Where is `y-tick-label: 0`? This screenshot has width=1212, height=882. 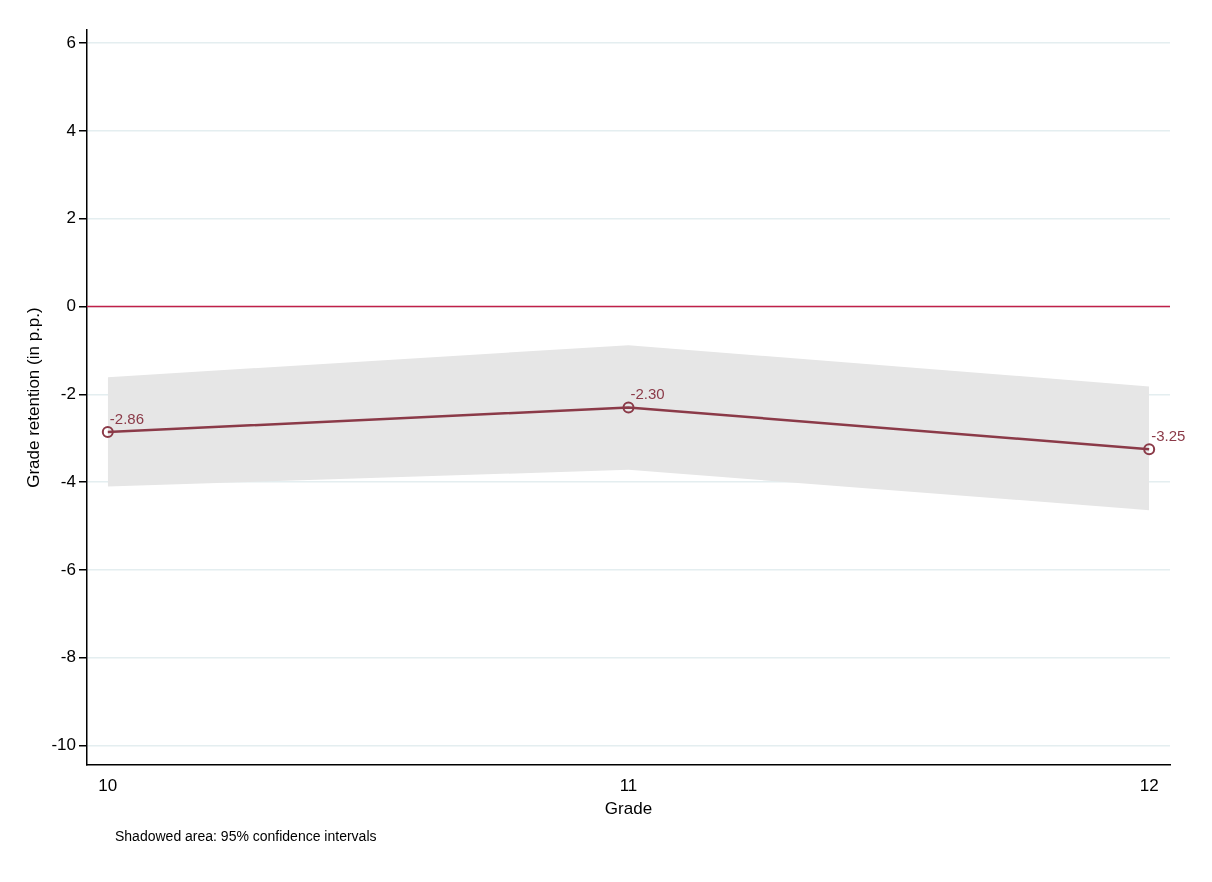
y-tick-label: 0 is located at coordinates (71, 306).